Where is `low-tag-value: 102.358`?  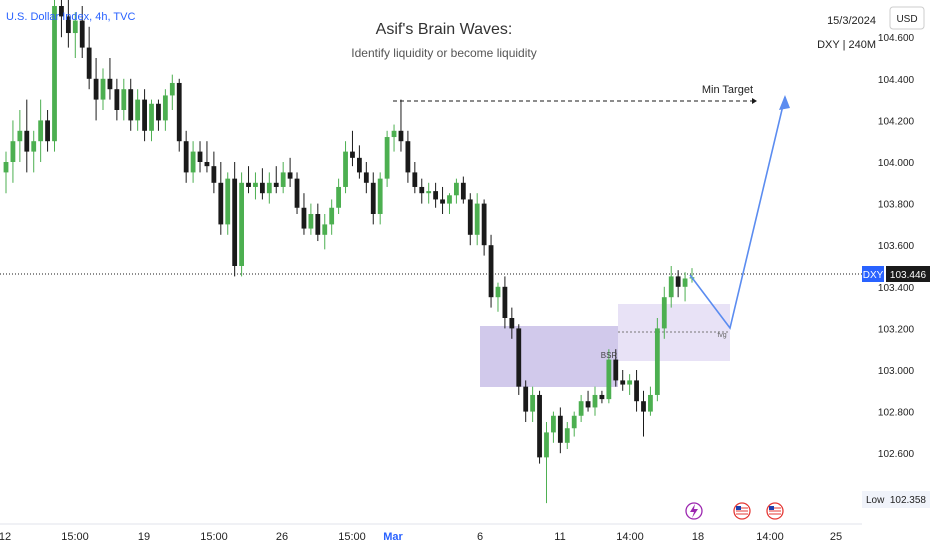 low-tag-value: 102.358 is located at coordinates (908, 500).